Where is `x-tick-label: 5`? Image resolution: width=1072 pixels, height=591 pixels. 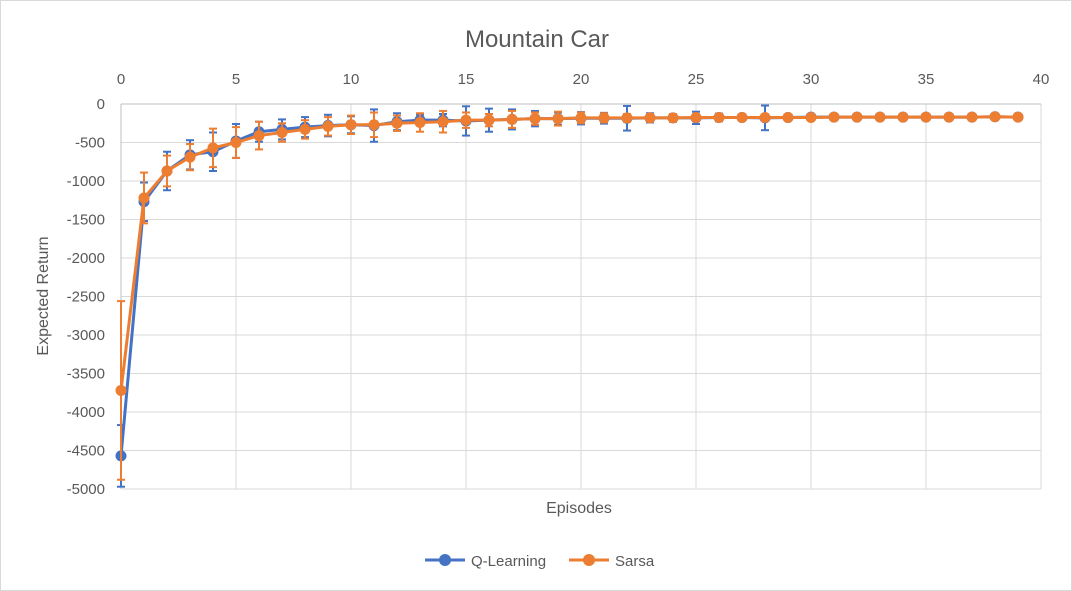 x-tick-label: 5 is located at coordinates (236, 79).